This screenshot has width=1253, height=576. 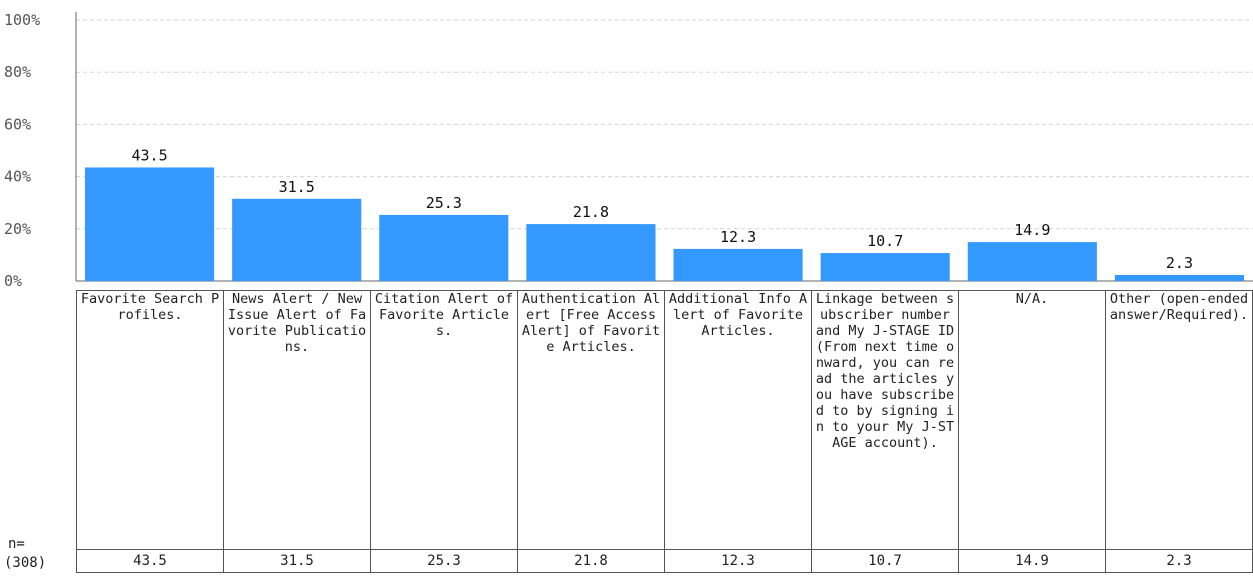 I want to click on data-label: 12.3, so click(x=738, y=237).